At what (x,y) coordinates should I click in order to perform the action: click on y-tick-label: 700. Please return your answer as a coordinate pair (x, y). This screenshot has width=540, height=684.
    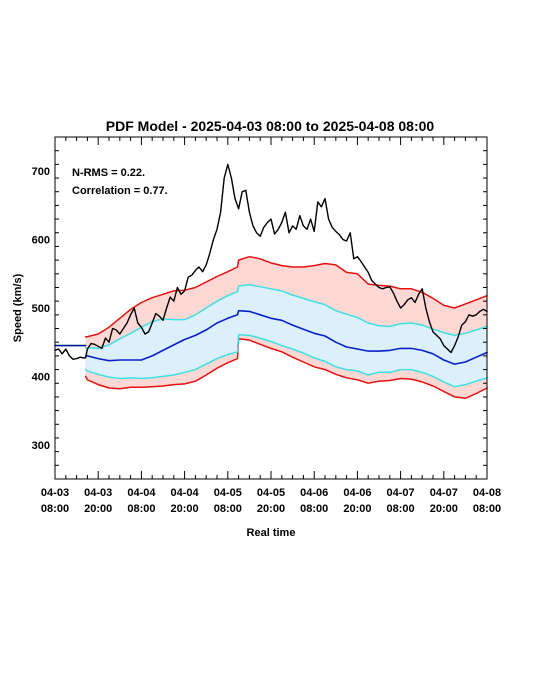
    Looking at the image, I should click on (41, 172).